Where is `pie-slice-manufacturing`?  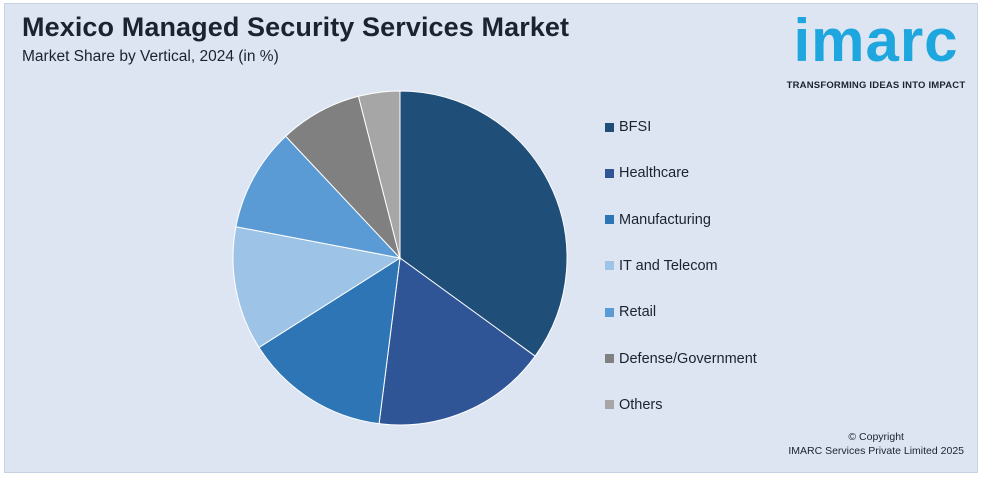
pie-slice-manufacturing is located at coordinates (329, 341).